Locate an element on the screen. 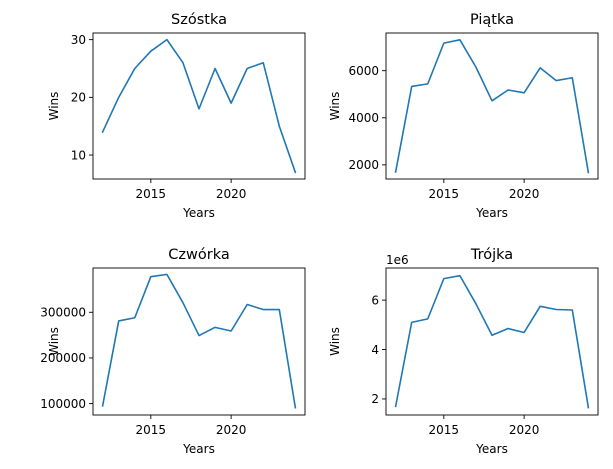 Image resolution: width=613 pixels, height=469 pixels. chart-title: Trójka is located at coordinates (491, 255).